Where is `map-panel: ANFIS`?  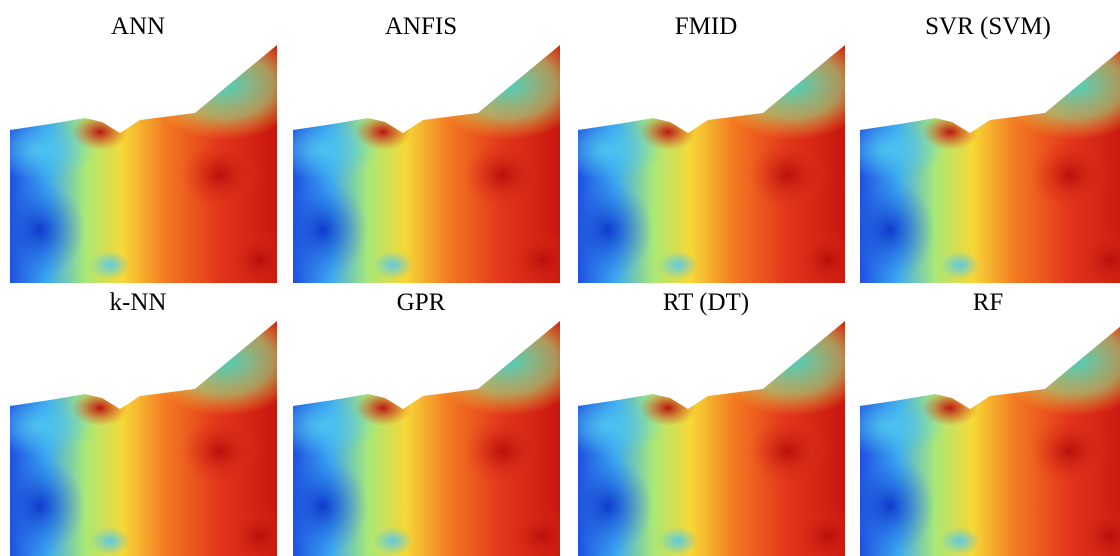
map-panel: ANFIS is located at coordinates (426, 148).